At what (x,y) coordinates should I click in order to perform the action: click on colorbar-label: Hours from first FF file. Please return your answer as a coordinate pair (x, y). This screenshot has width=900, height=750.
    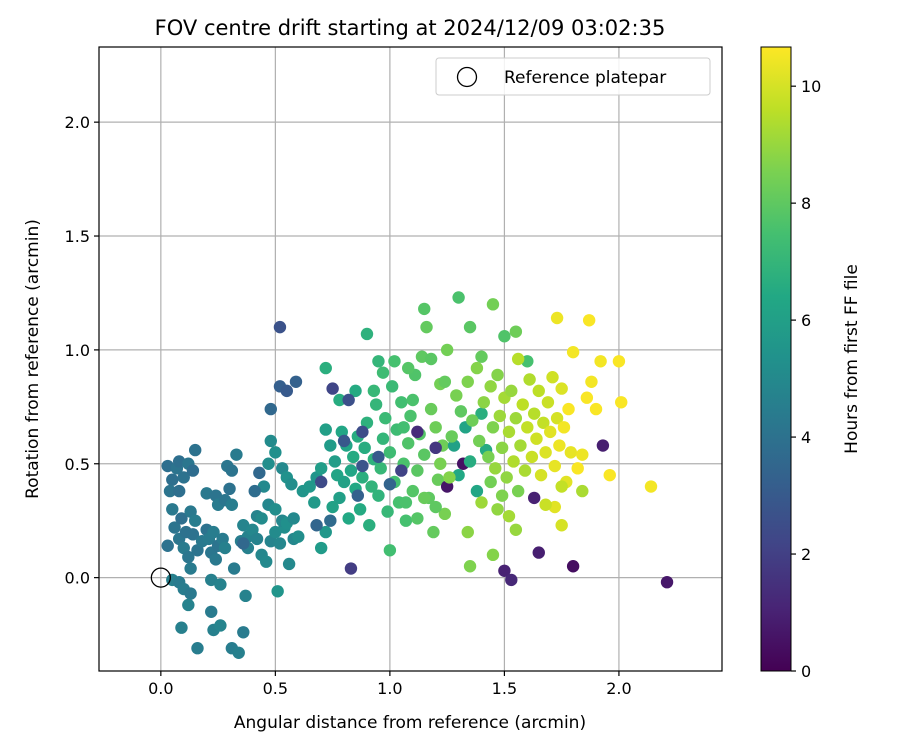
    Looking at the image, I should click on (852, 359).